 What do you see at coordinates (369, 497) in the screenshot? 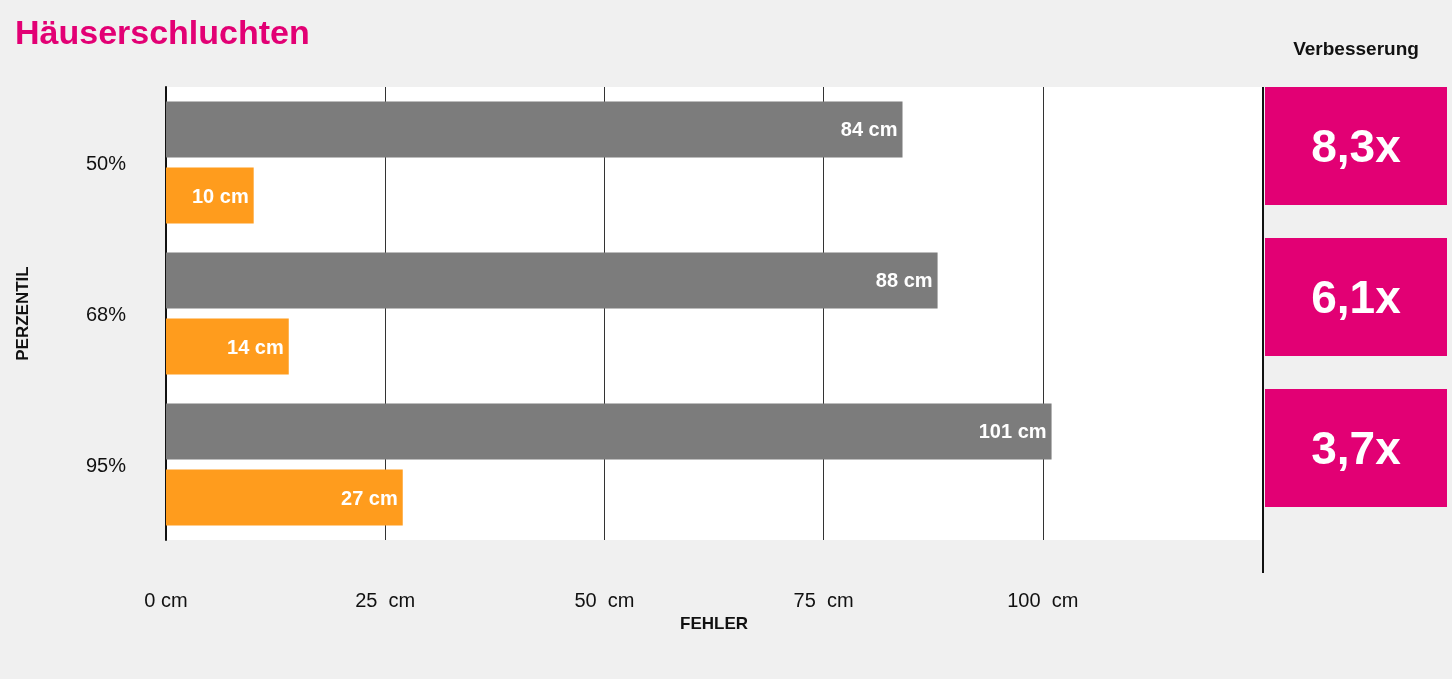
I see `data-label: 27 cm` at bounding box center [369, 497].